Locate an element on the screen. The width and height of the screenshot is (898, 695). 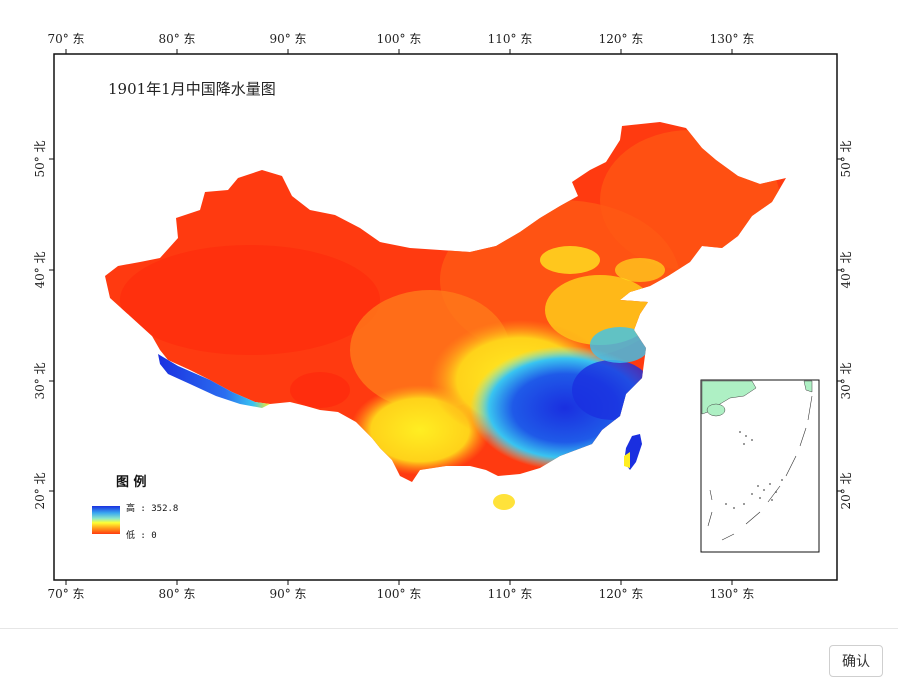
taiwan-west is located at coordinates (627, 460).